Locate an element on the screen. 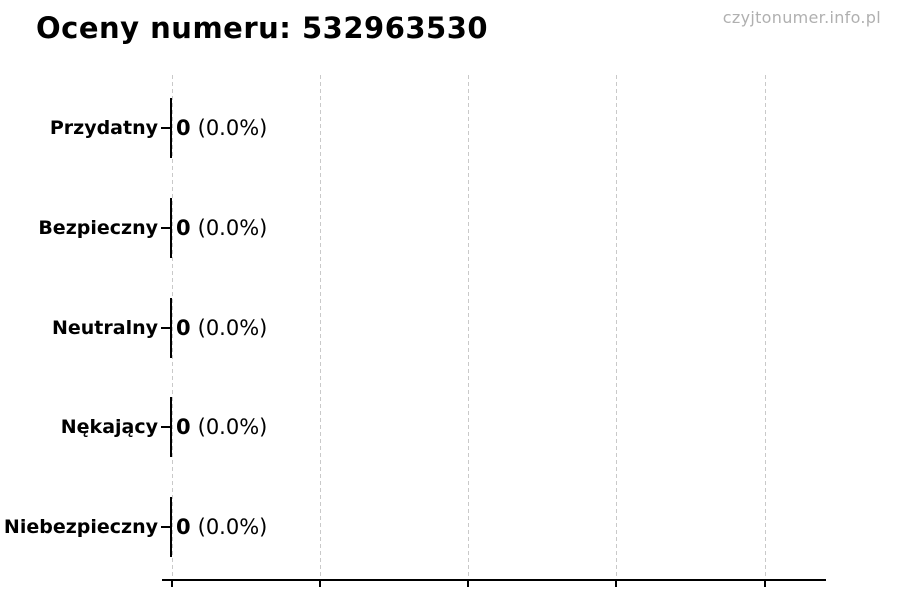  category-label: Przydatny is located at coordinates (103, 128).